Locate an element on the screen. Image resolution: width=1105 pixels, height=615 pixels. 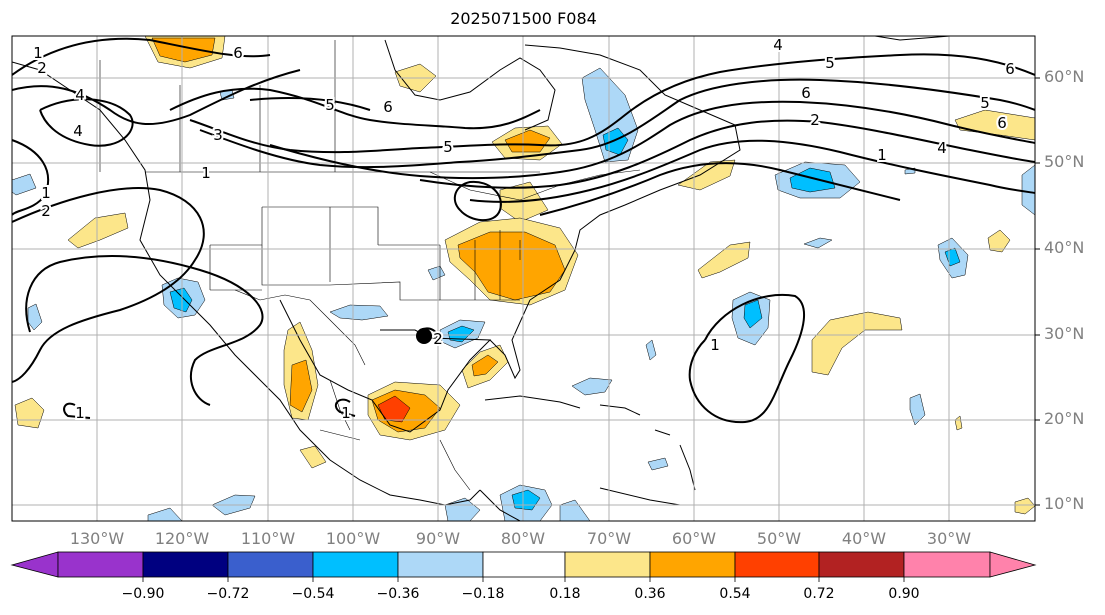
colorbar-tick-label: −0.36 is located at coordinates (398, 594).